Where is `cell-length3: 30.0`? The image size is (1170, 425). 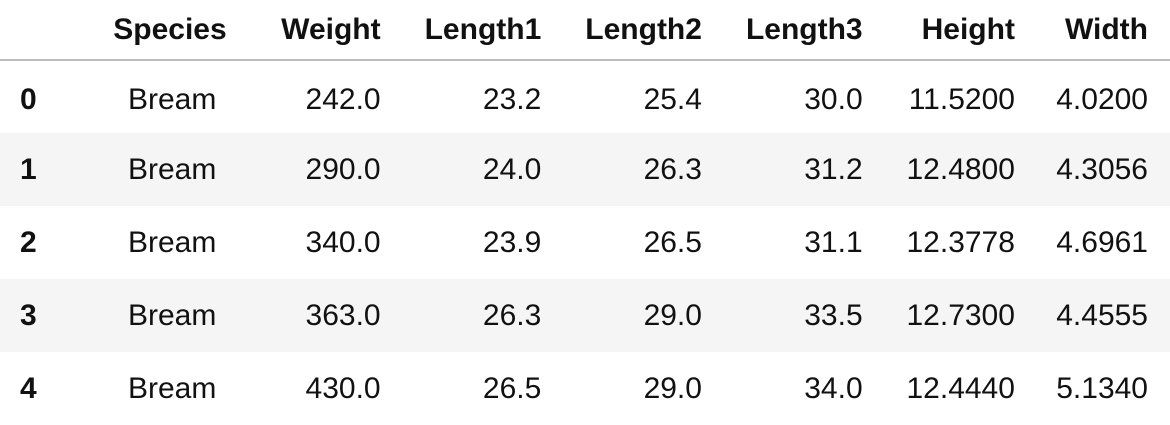 cell-length3: 30.0 is located at coordinates (833, 99).